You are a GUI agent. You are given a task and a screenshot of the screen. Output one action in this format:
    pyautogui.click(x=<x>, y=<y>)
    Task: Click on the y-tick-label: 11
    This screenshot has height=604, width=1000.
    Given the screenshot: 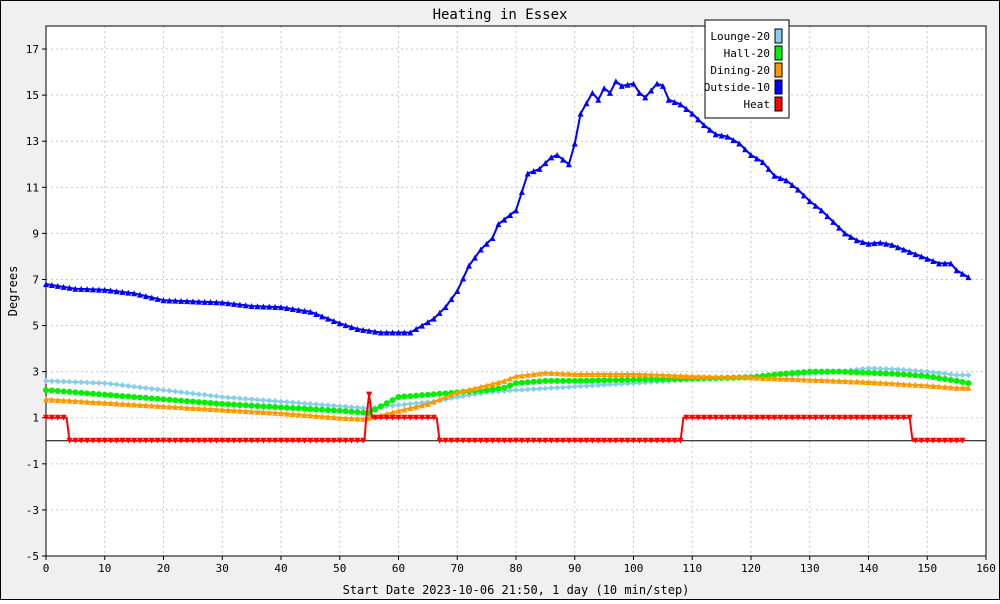 What is the action you would take?
    pyautogui.click(x=32, y=187)
    